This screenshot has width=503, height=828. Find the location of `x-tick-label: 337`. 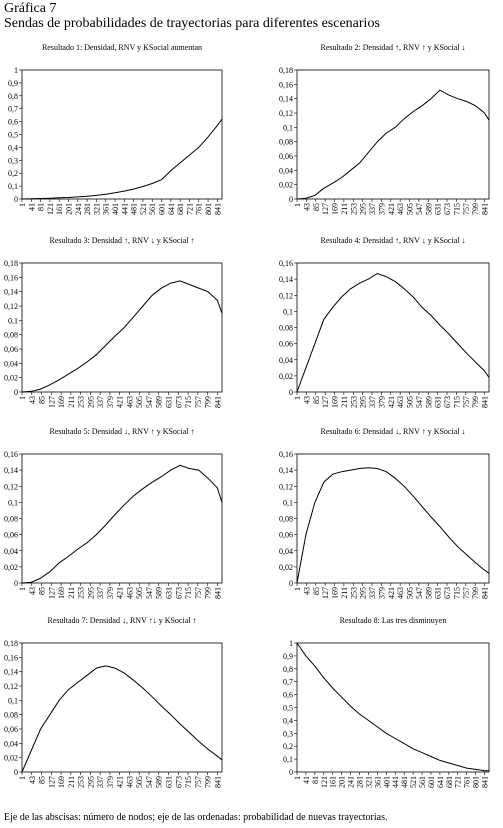

x-tick-label: 337 is located at coordinates (372, 593).